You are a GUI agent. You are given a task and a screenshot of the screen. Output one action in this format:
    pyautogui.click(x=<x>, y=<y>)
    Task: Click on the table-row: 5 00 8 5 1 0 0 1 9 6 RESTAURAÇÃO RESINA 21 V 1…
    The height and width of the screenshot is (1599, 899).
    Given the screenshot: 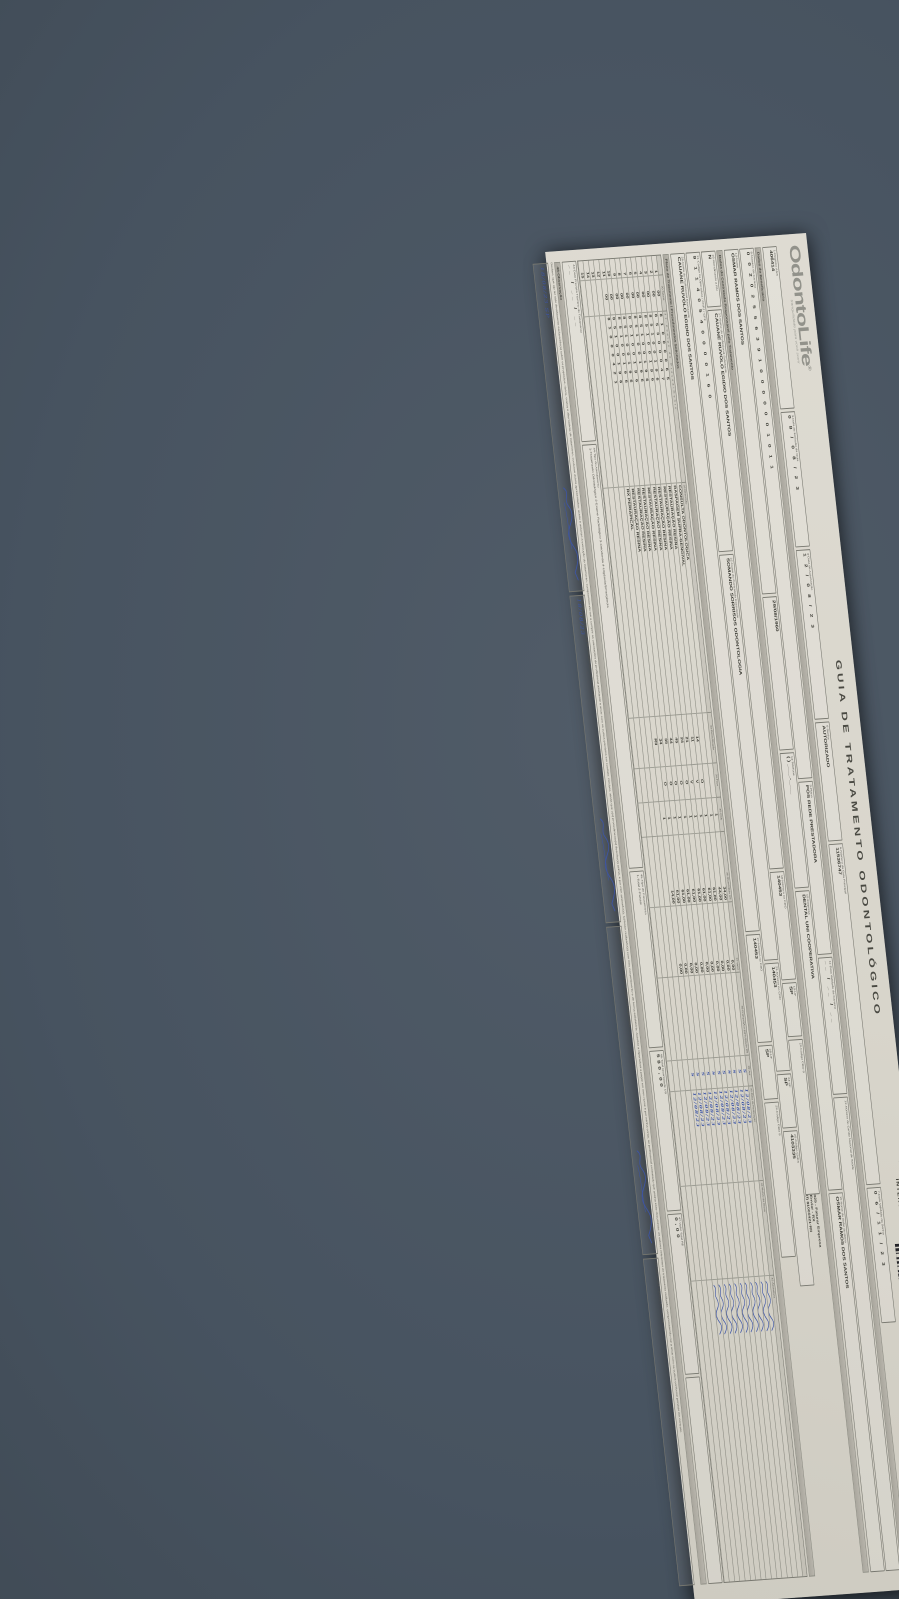 What is the action you would take?
    pyautogui.click(x=706, y=918)
    